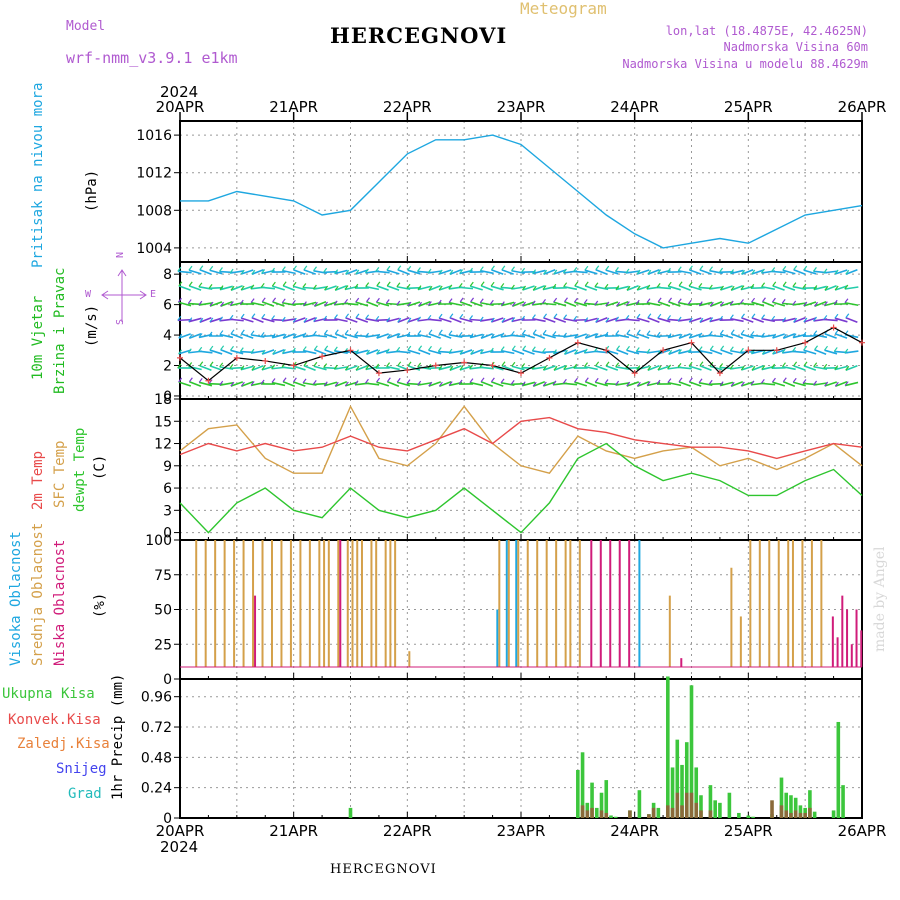 This screenshot has width=900, height=900. I want to click on y-tick-label: 25, so click(163, 645).